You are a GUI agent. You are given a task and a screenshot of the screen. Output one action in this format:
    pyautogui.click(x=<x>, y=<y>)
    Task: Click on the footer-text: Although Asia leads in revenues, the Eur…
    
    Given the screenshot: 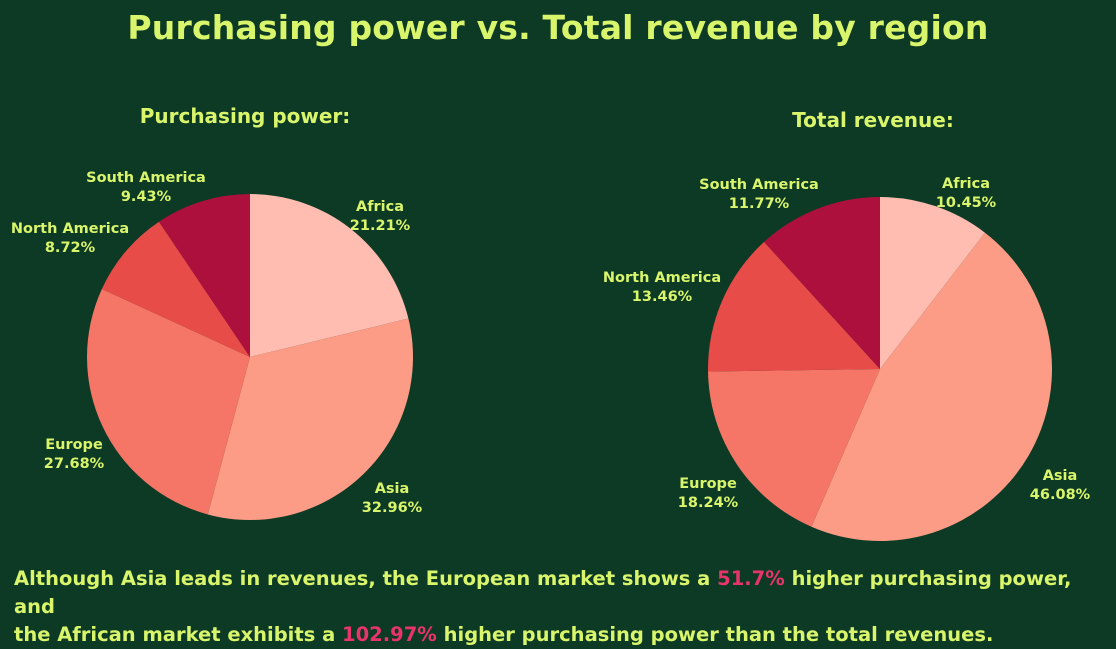 What is the action you would take?
    pyautogui.click(x=366, y=578)
    